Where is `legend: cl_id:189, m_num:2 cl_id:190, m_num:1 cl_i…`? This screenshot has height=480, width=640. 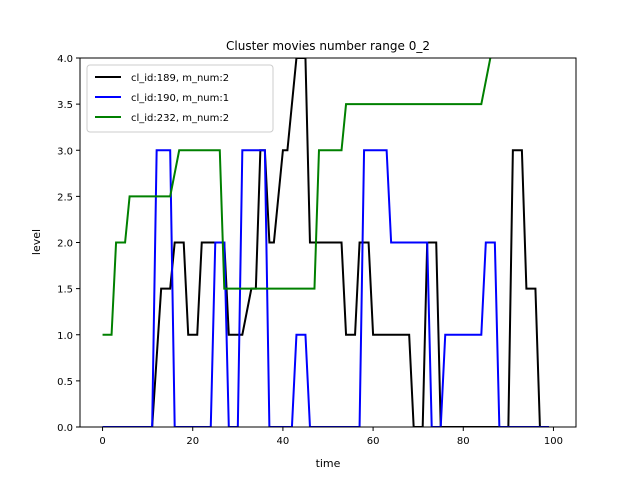
legend: cl_id:189, m_num:2 cl_id:190, m_num:1 cl_i… is located at coordinates (180, 98).